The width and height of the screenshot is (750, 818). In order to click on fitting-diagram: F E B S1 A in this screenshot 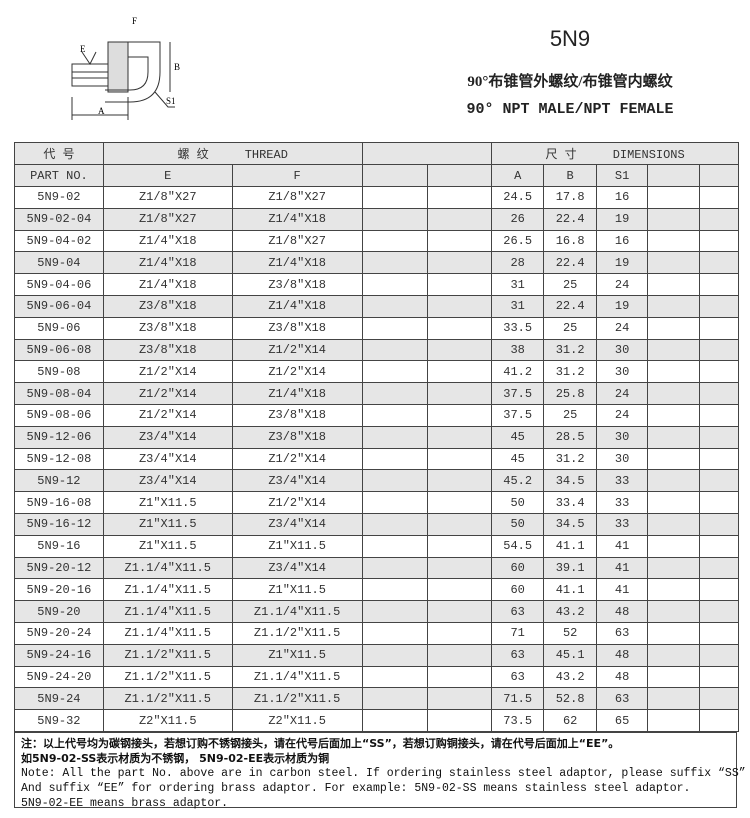, I will do `click(125, 68)`.